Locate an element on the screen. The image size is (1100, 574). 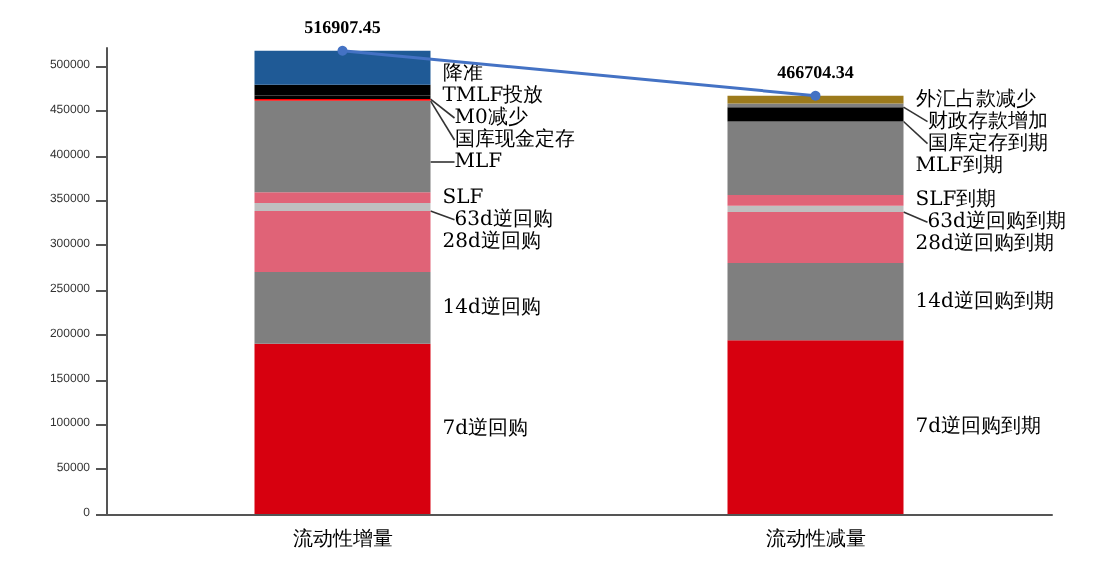
series-label: 7d逆回购 is located at coordinates (485, 427).